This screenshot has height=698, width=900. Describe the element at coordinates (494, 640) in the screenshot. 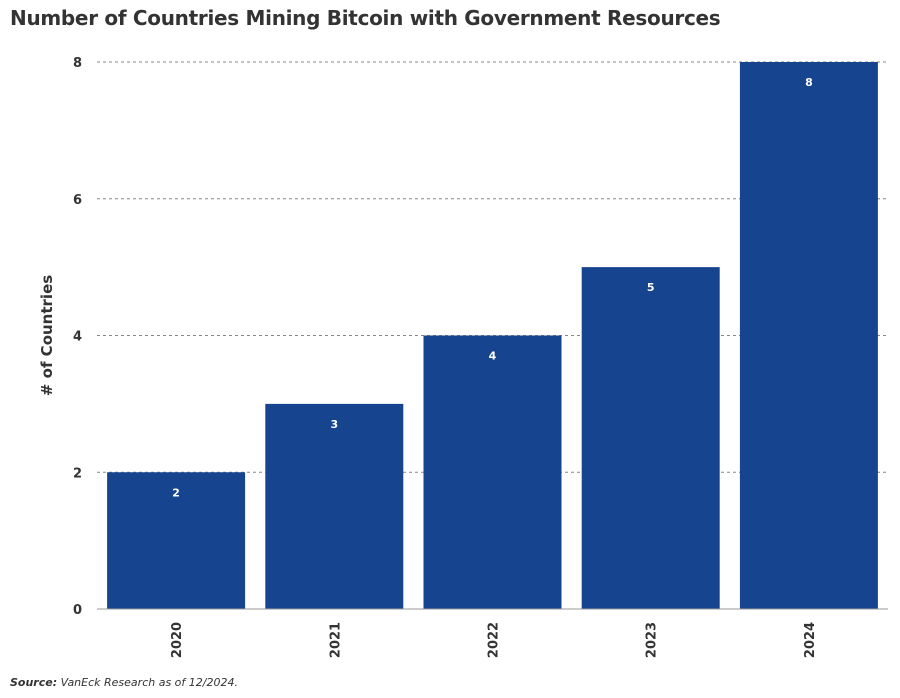

I see `x-tick-label: 2022` at that location.